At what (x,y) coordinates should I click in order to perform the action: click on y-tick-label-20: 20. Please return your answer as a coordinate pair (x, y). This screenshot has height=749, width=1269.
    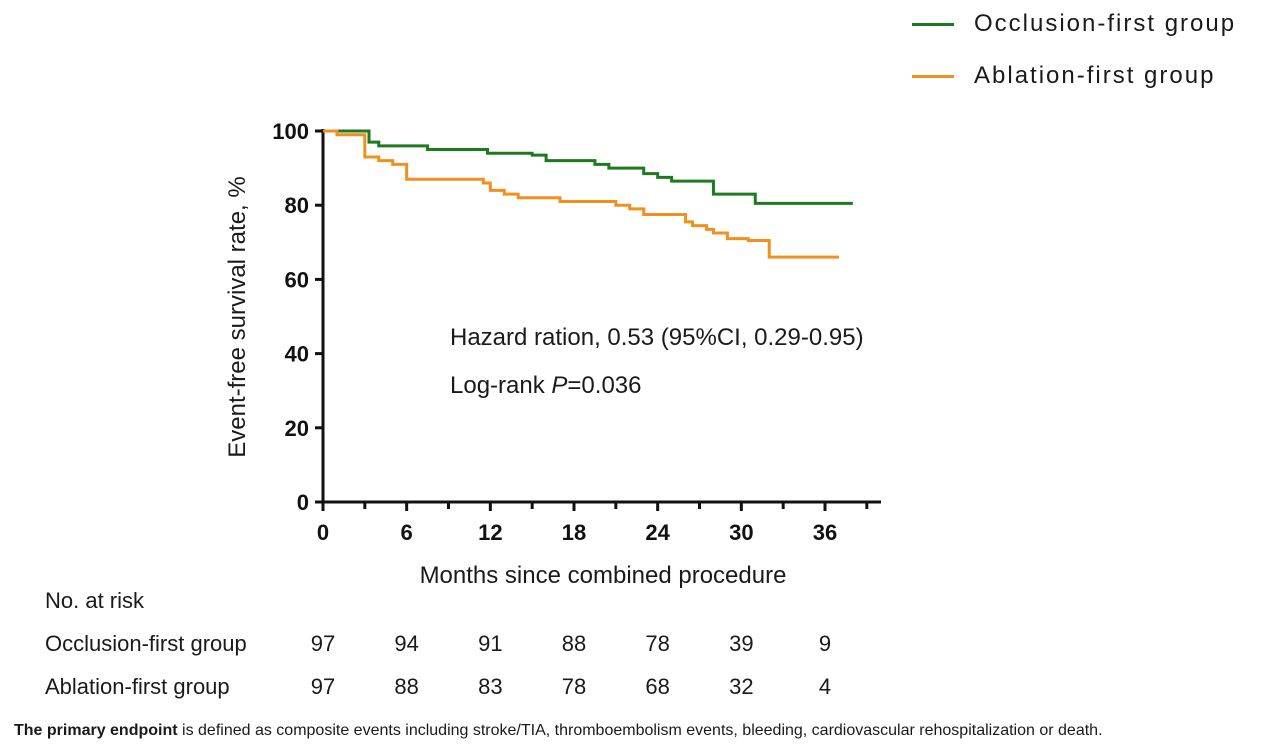
    Looking at the image, I should click on (297, 428).